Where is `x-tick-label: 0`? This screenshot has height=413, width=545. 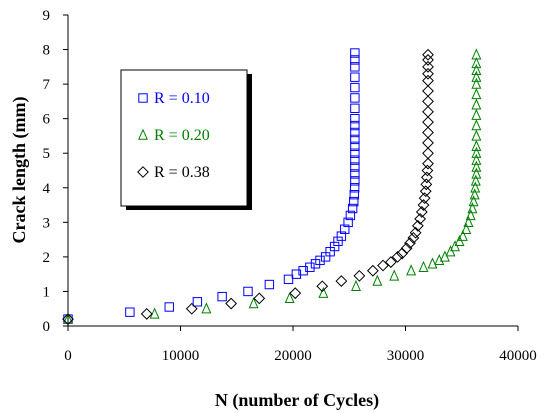
x-tick-label: 0 is located at coordinates (68, 356).